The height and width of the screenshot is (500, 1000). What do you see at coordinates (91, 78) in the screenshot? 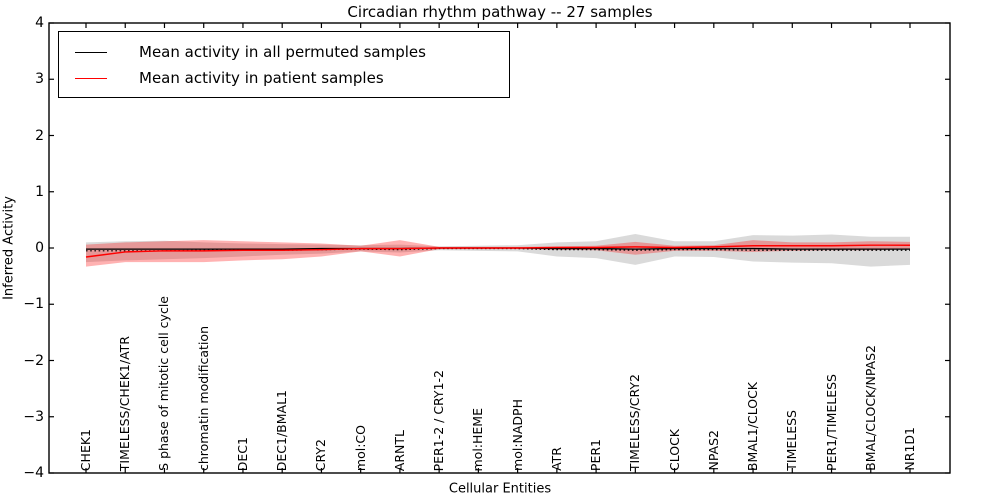
I see `legend-line-red` at bounding box center [91, 78].